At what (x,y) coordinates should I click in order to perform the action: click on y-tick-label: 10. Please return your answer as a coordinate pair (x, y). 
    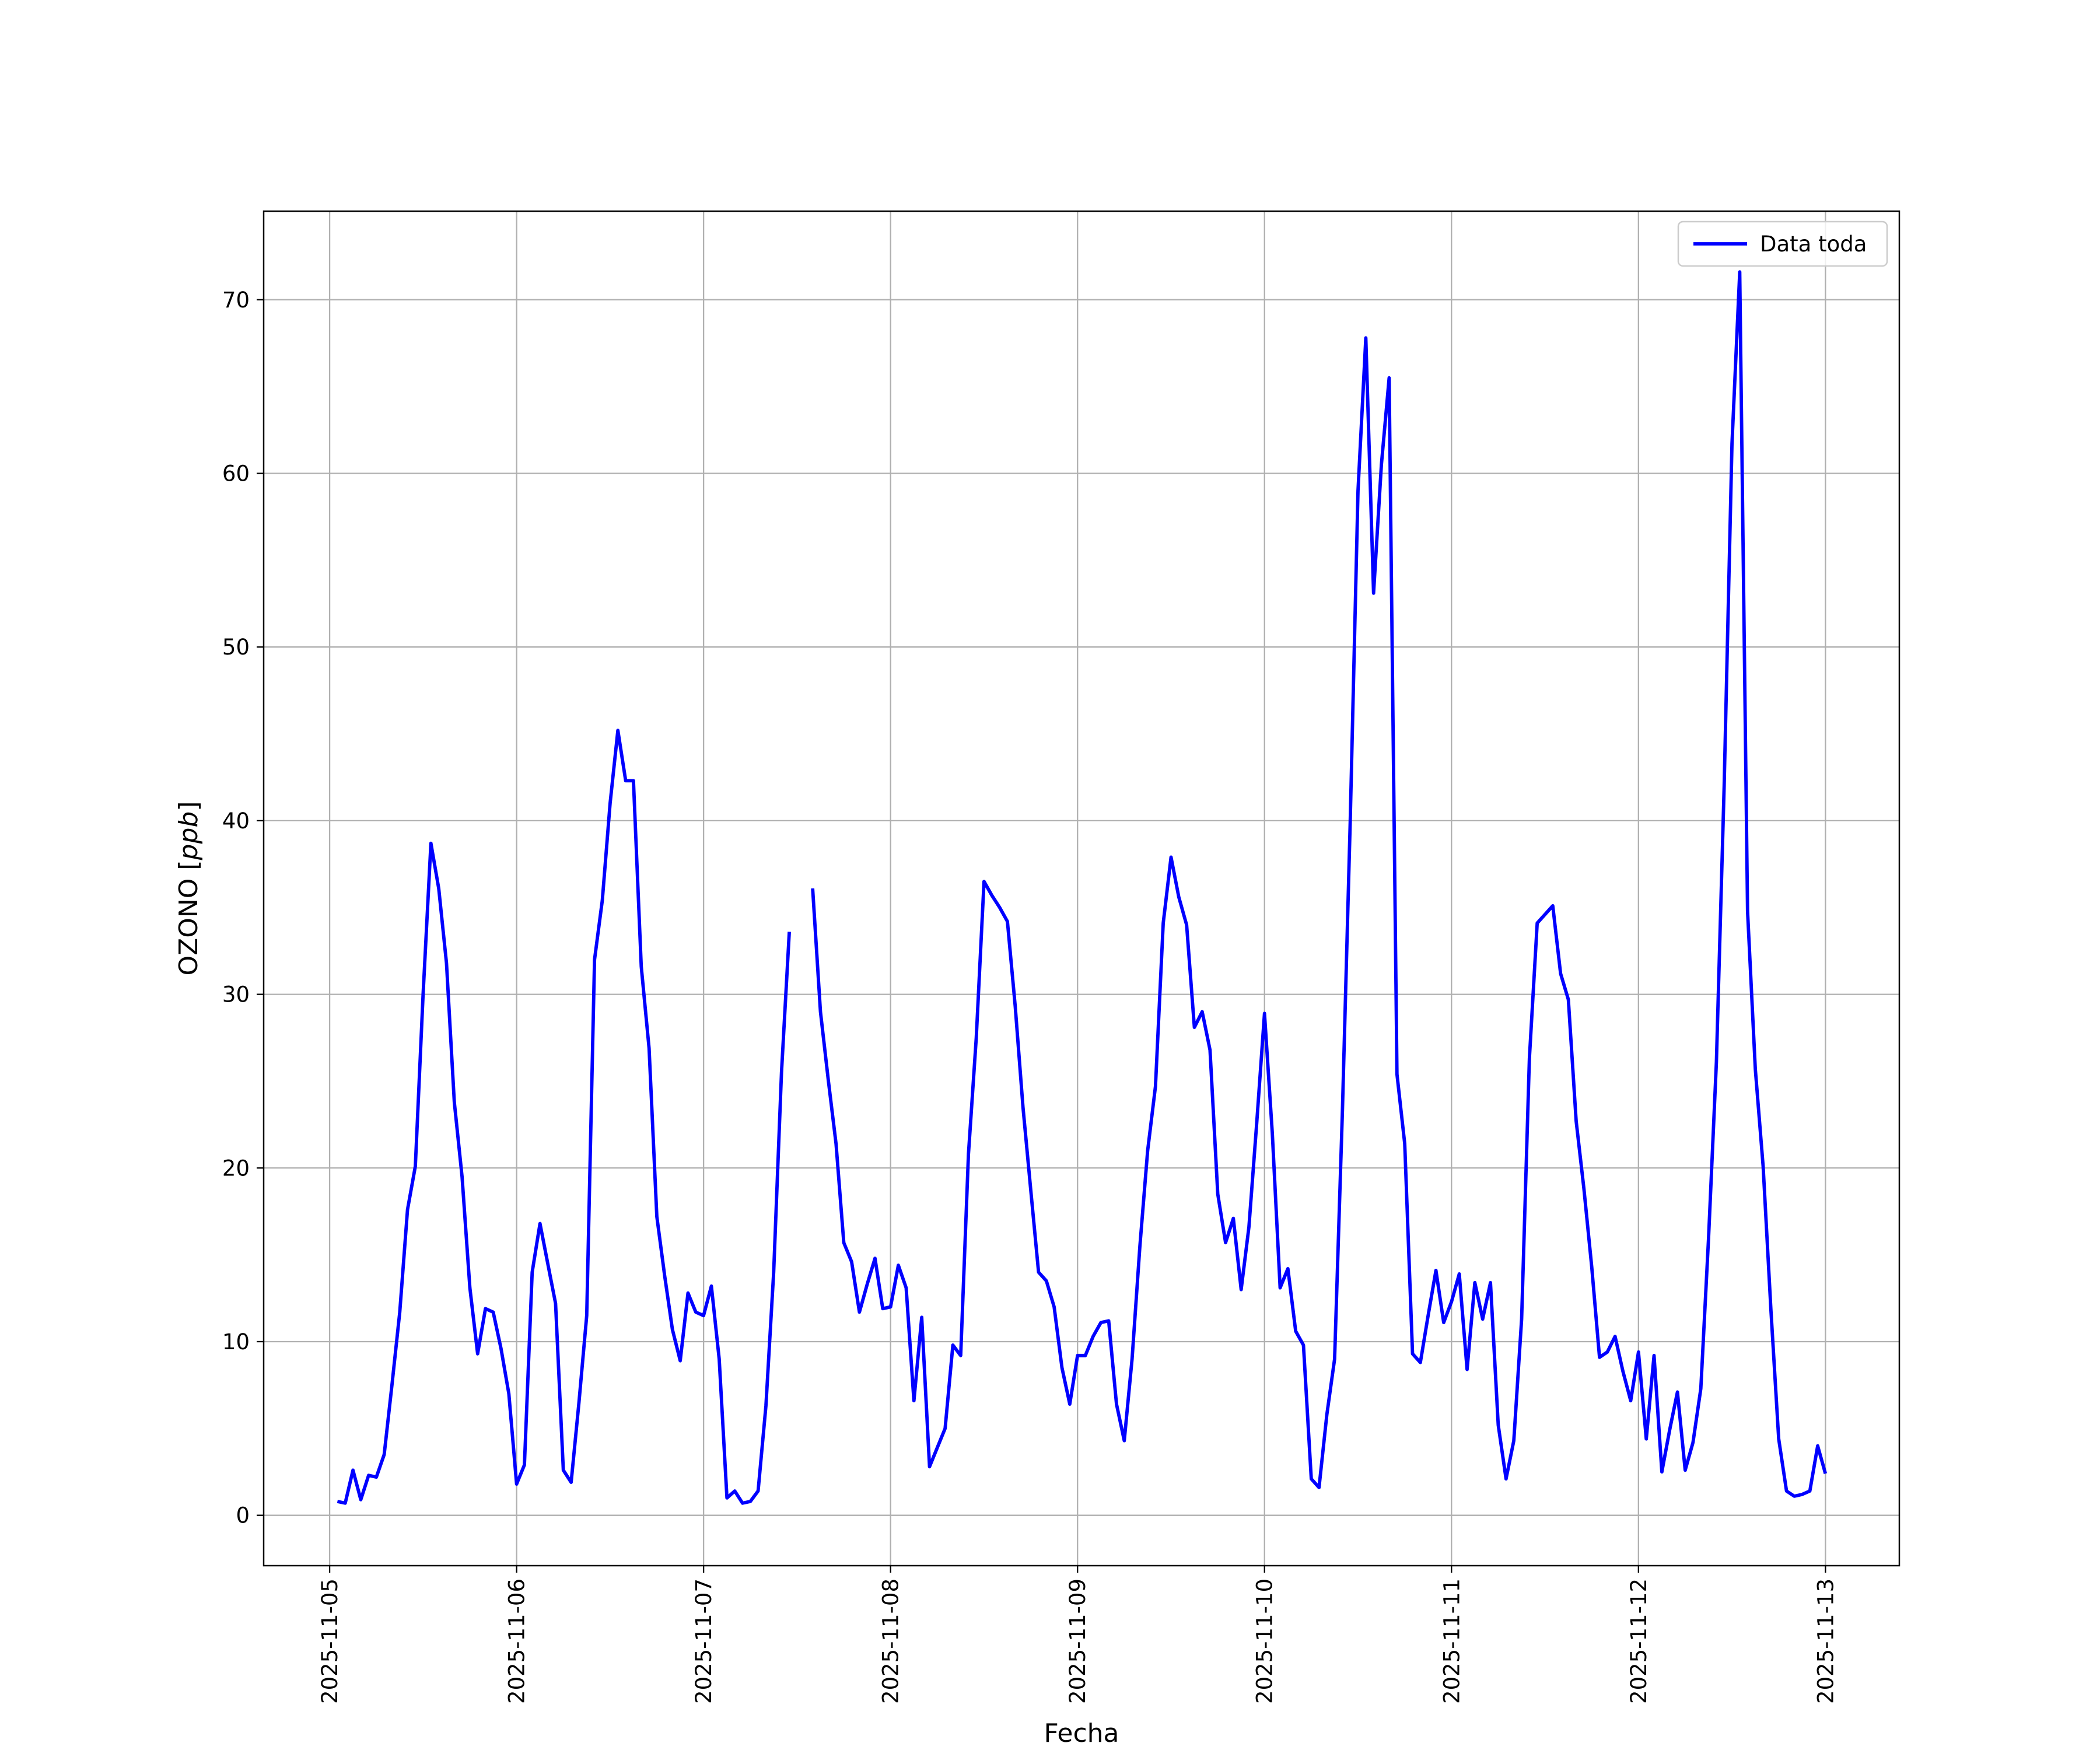
    Looking at the image, I should click on (236, 1342).